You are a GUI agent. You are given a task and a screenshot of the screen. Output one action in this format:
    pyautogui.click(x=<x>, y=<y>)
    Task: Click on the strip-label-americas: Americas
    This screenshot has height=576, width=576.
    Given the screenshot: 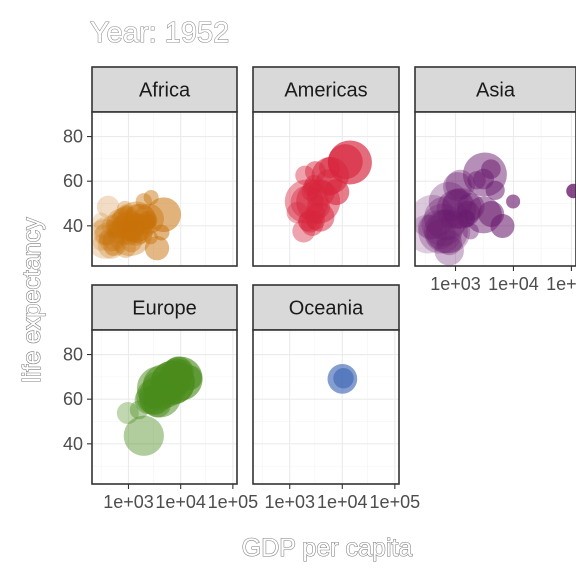 What is the action you would take?
    pyautogui.click(x=325, y=91)
    